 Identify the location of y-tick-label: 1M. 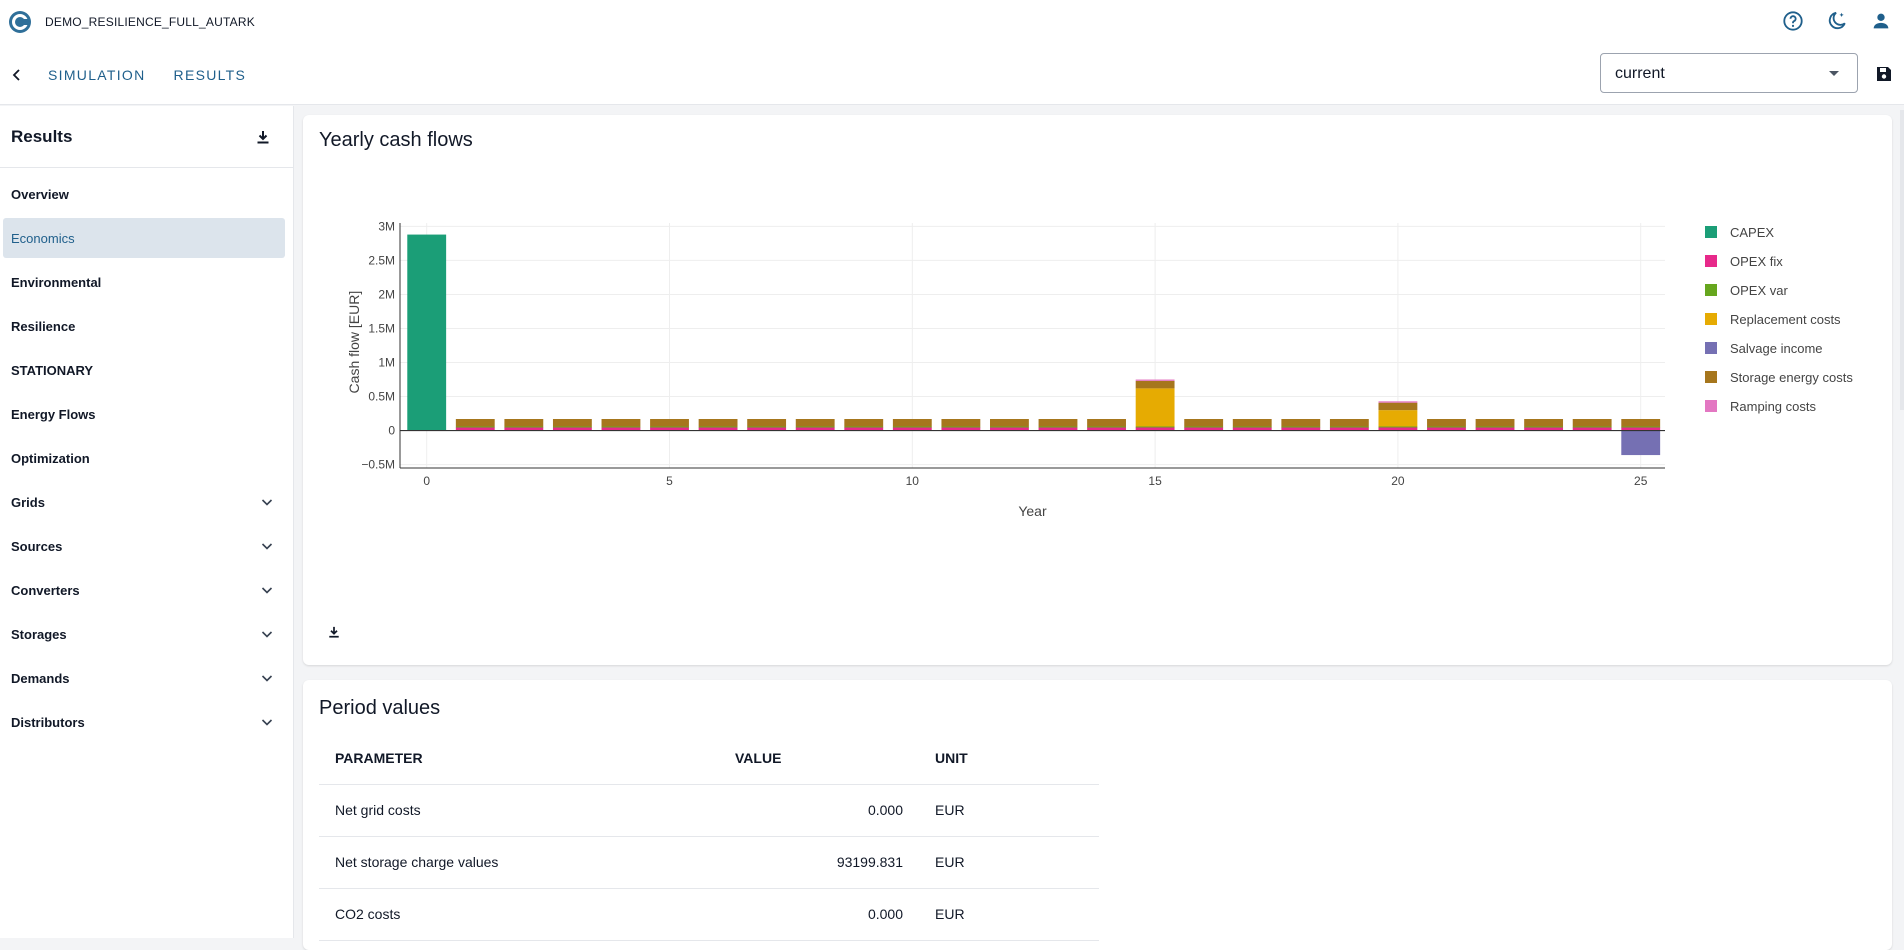
(386, 363).